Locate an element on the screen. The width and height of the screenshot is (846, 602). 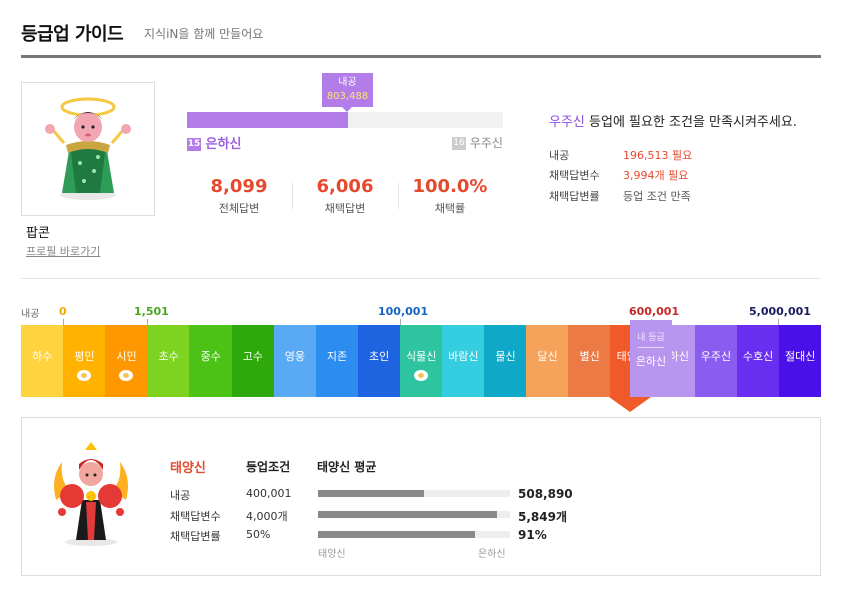
next-level-number: 16 is located at coordinates (459, 143).